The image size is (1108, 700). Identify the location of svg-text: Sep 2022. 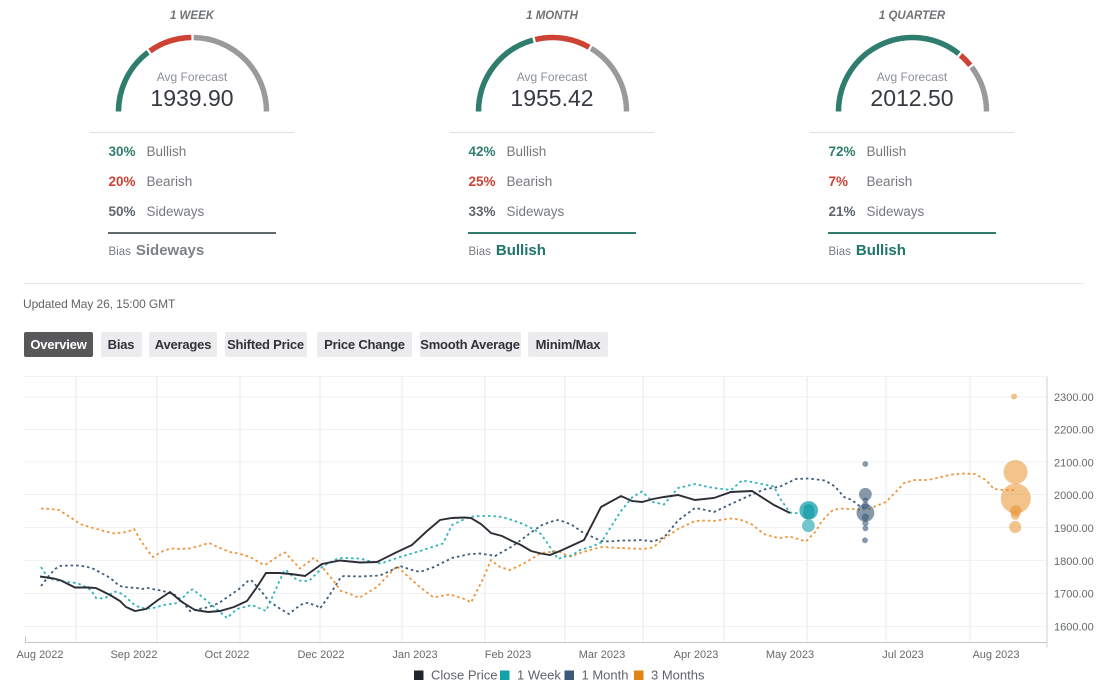
(133, 655).